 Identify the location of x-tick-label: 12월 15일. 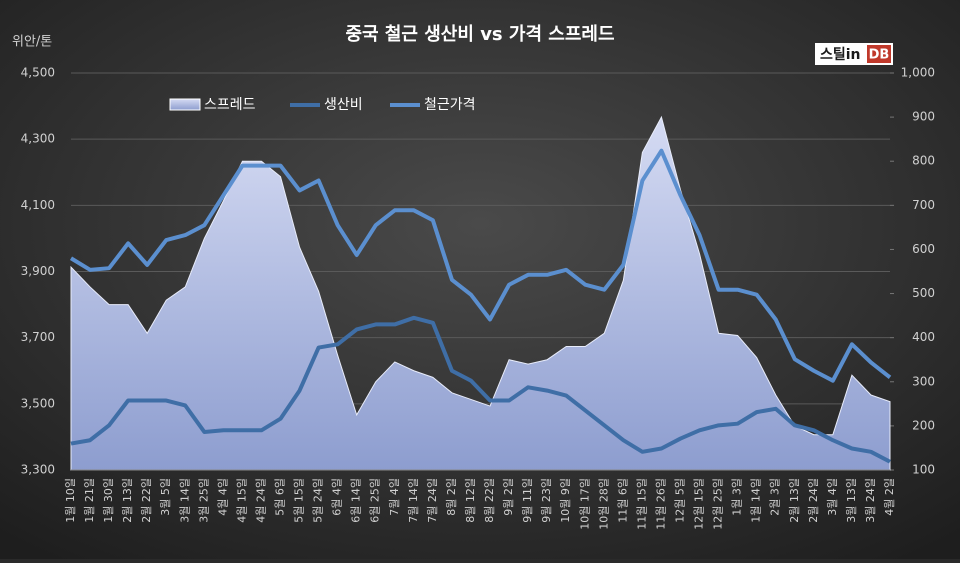
(699, 504).